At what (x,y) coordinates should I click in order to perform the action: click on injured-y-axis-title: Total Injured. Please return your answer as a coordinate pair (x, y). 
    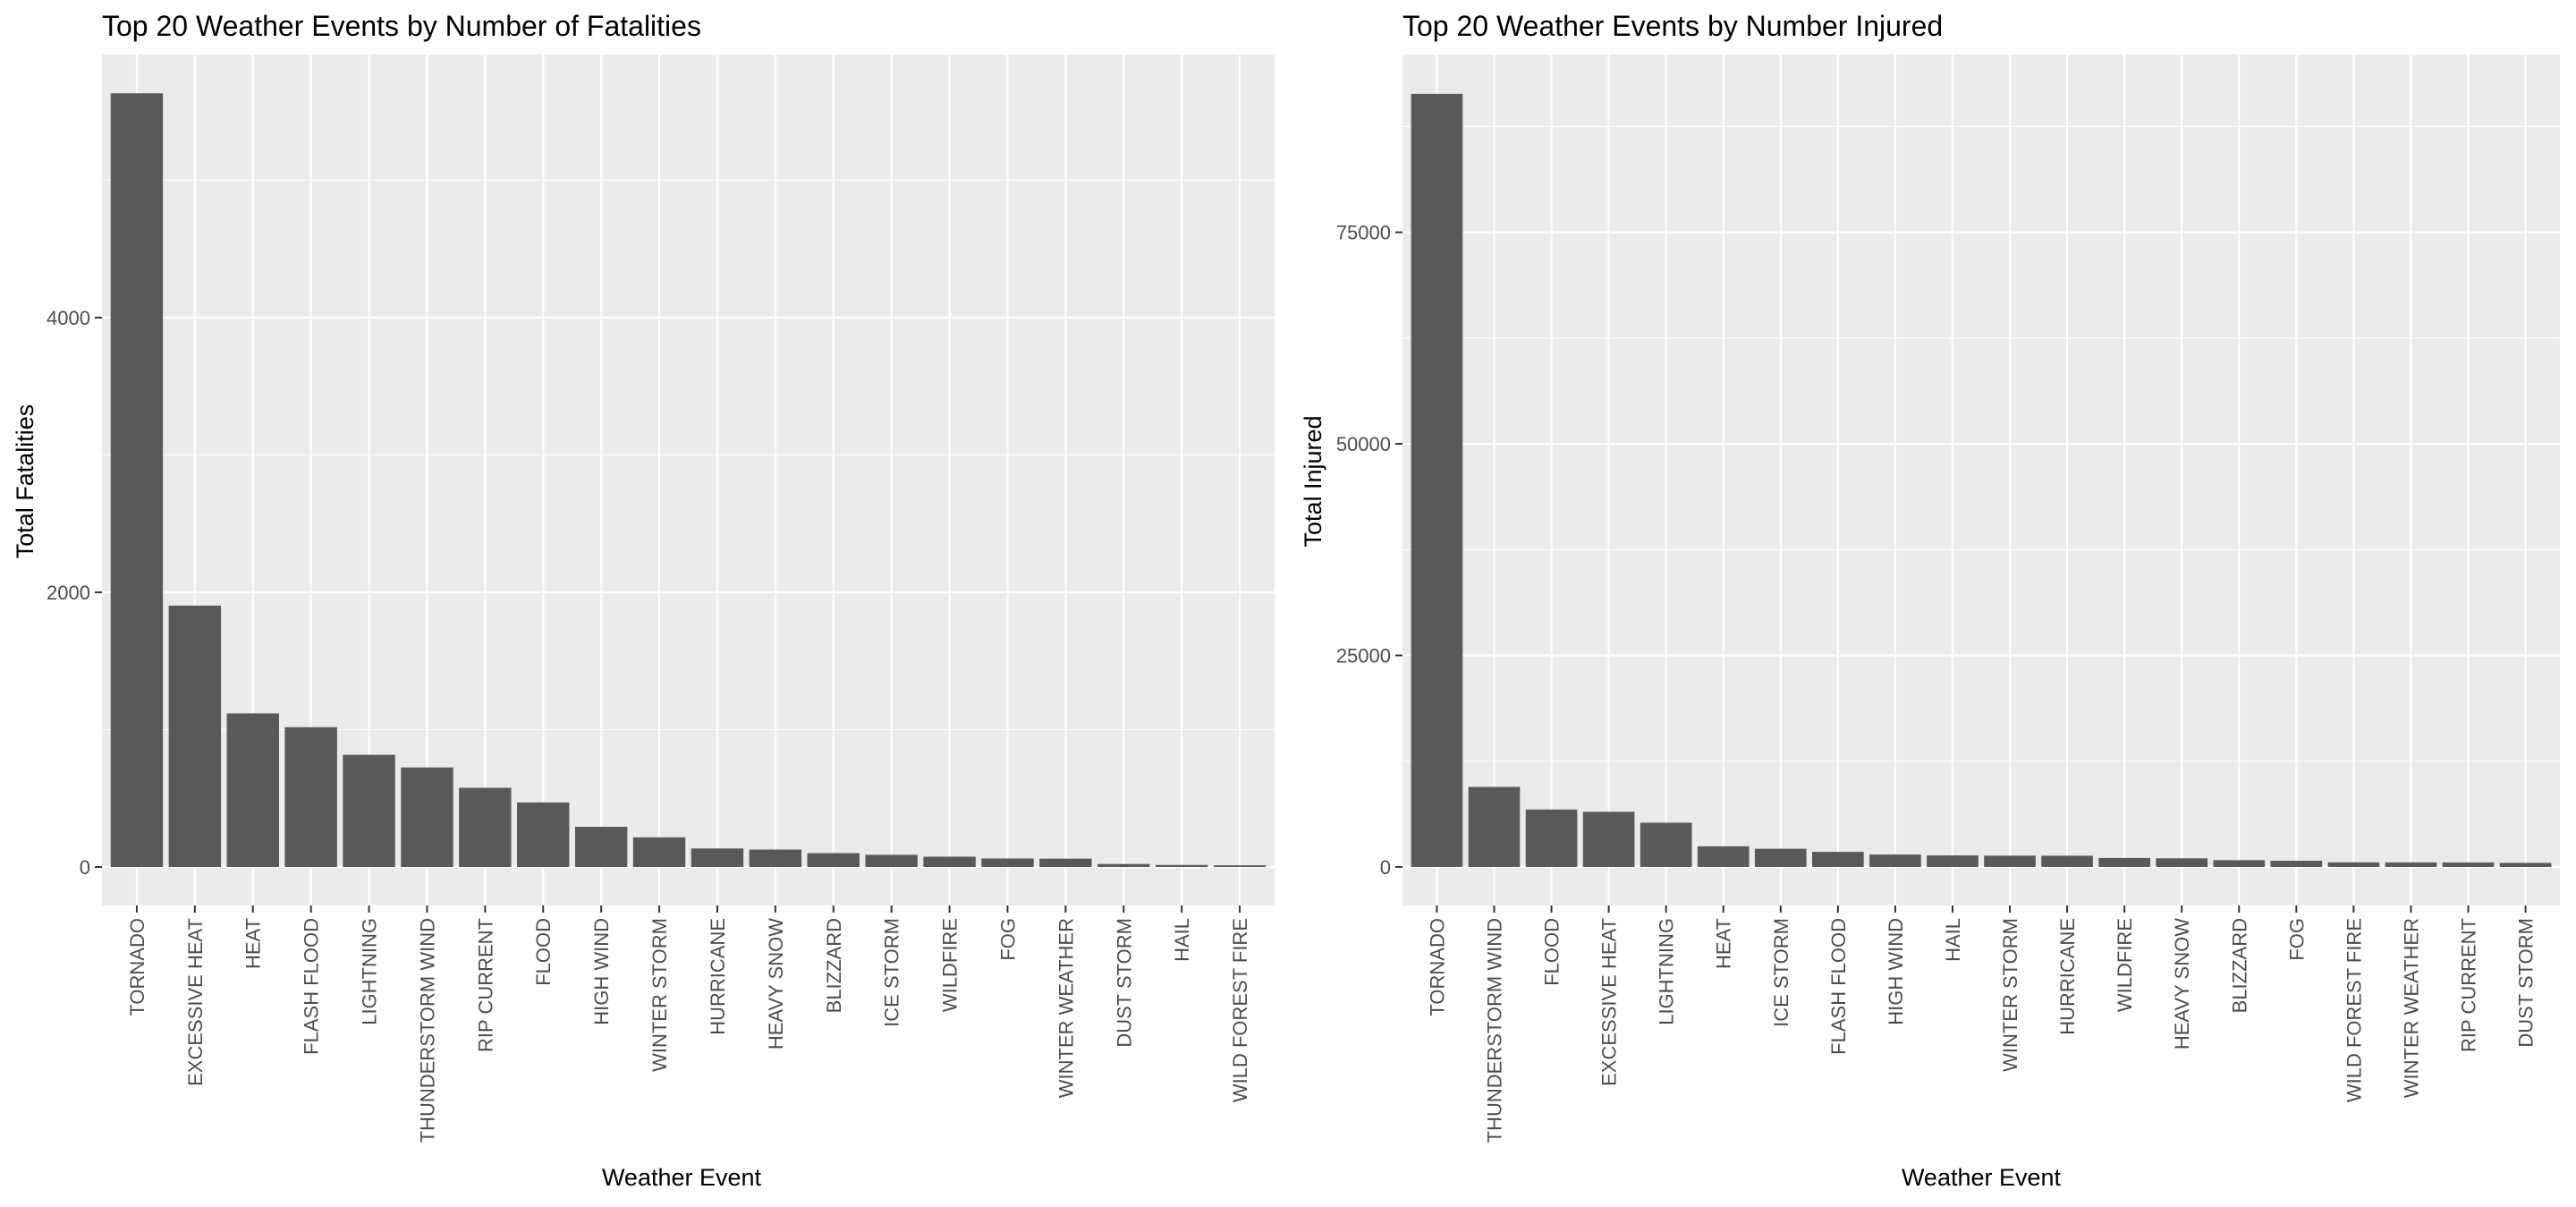
    Looking at the image, I should click on (1313, 481).